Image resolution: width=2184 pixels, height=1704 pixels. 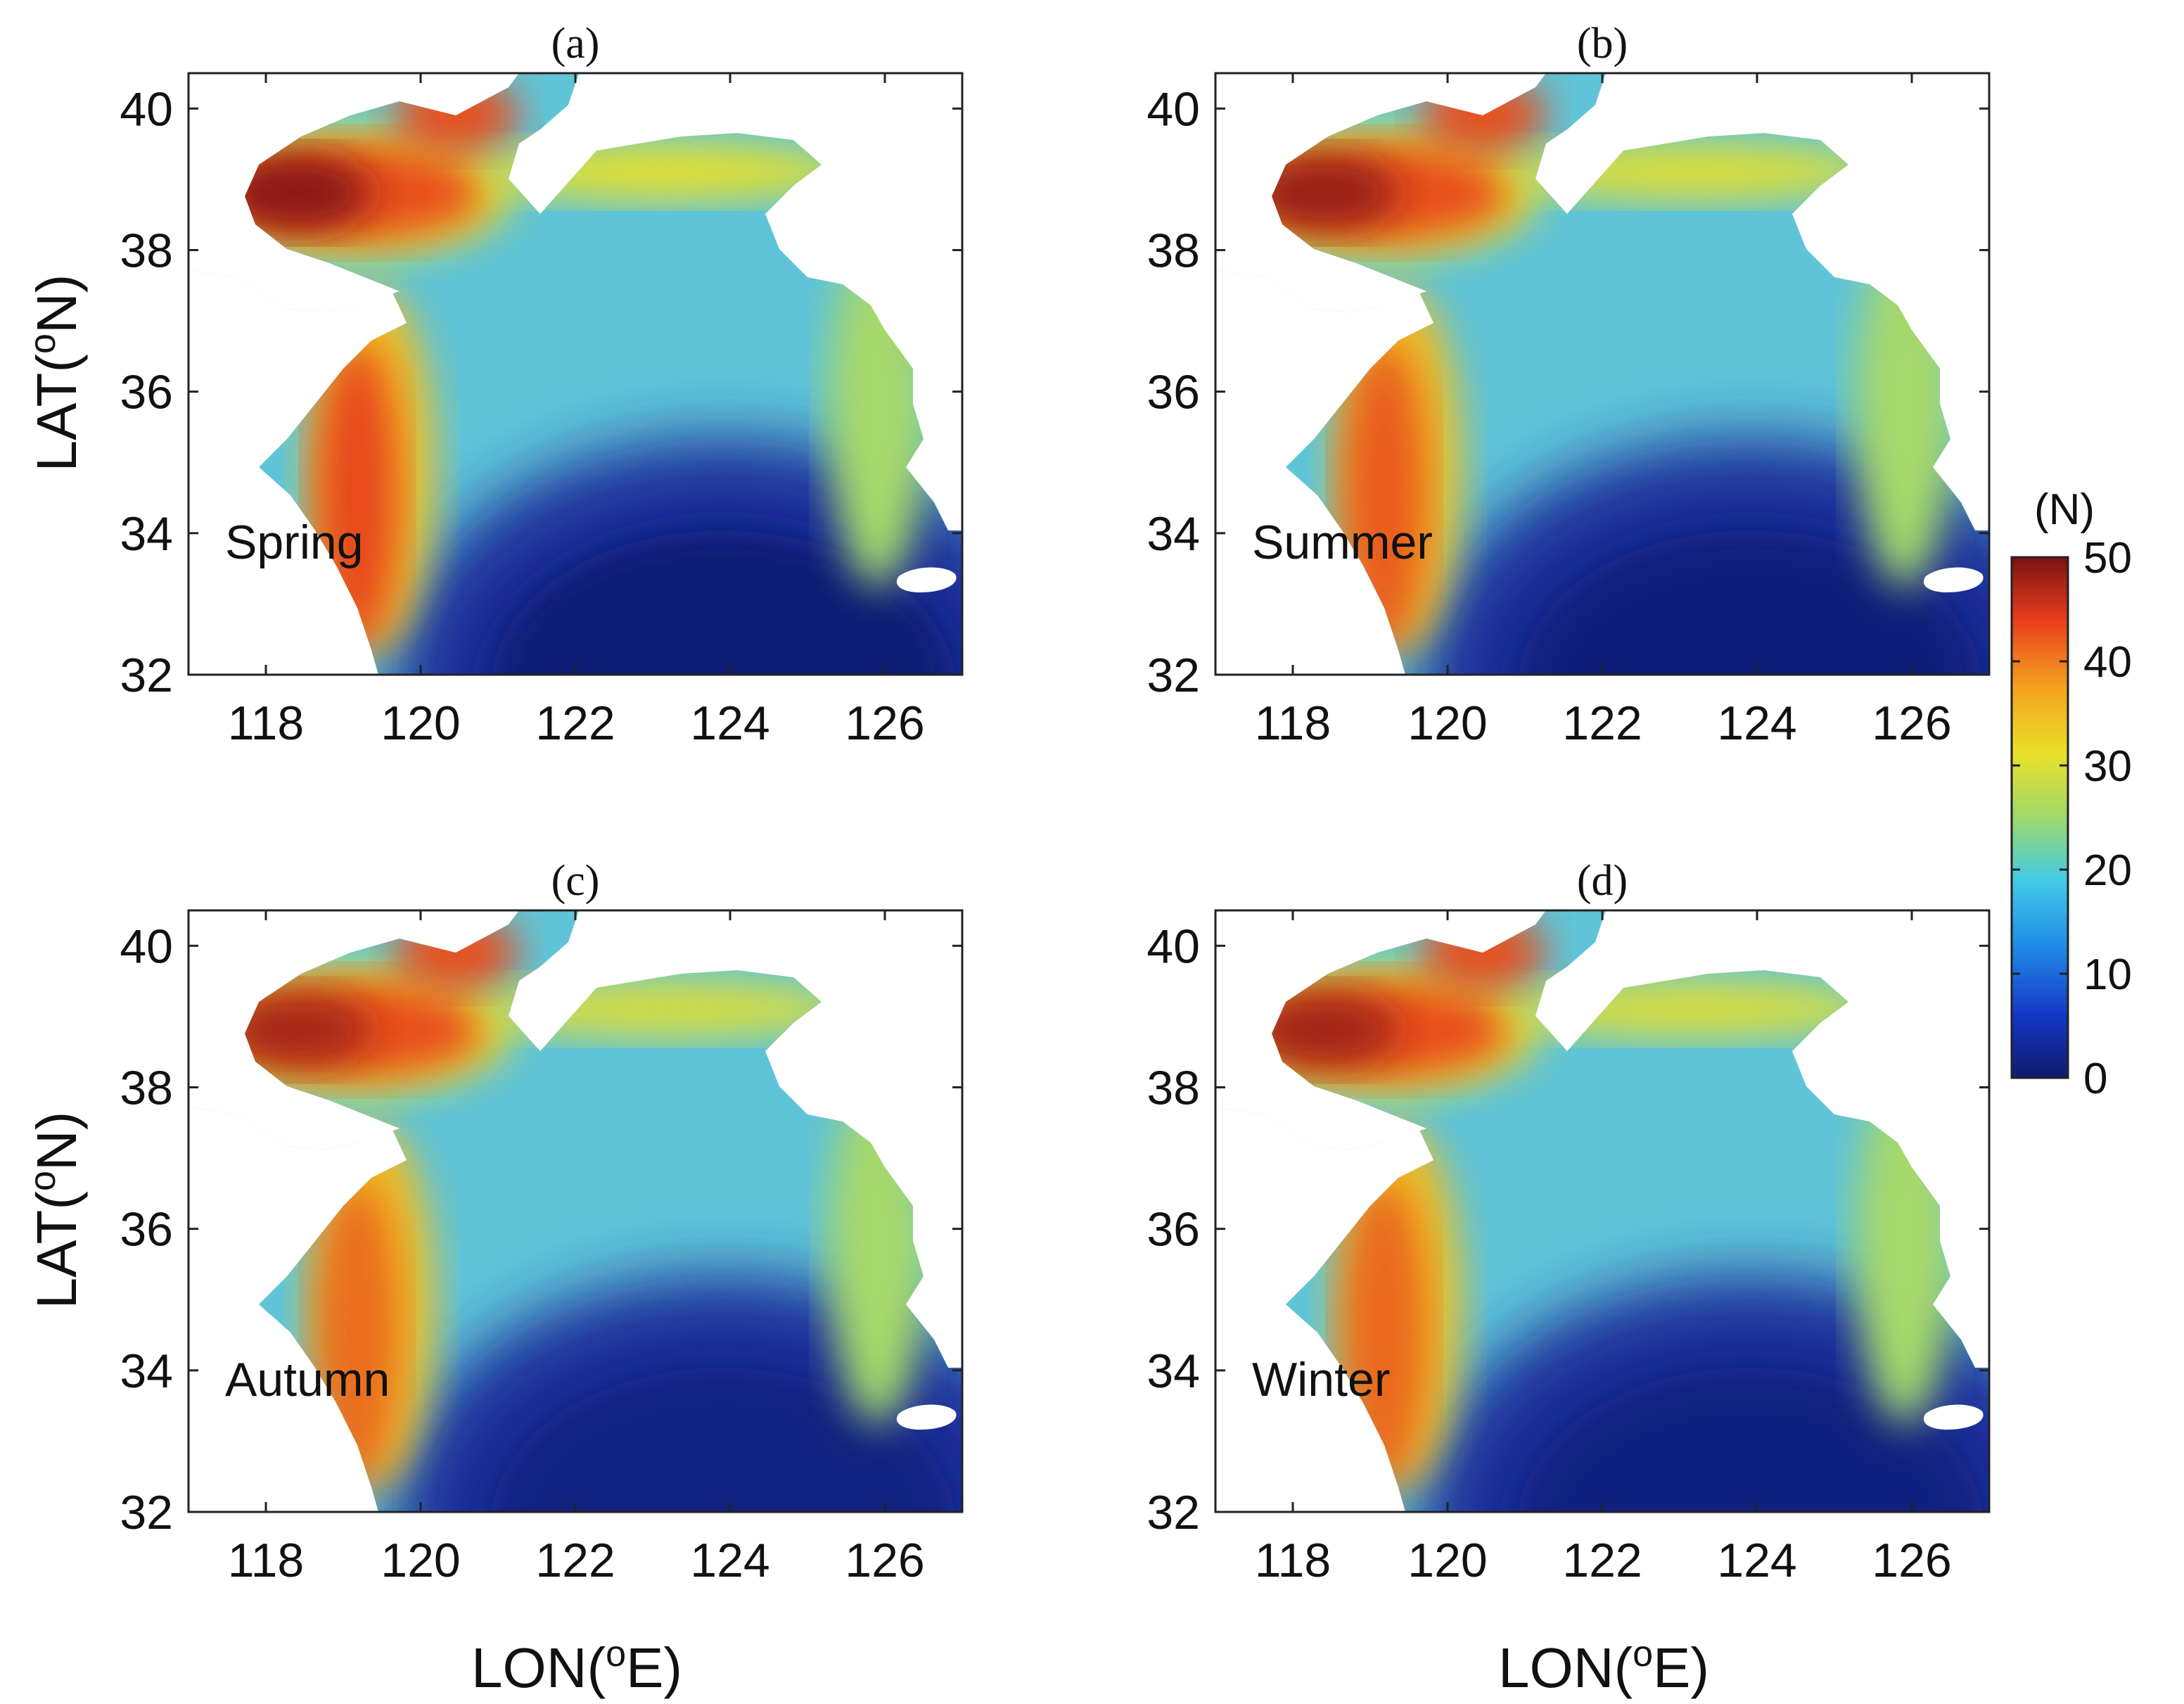 I want to click on colorbar-tick-label: 20, so click(x=2107, y=870).